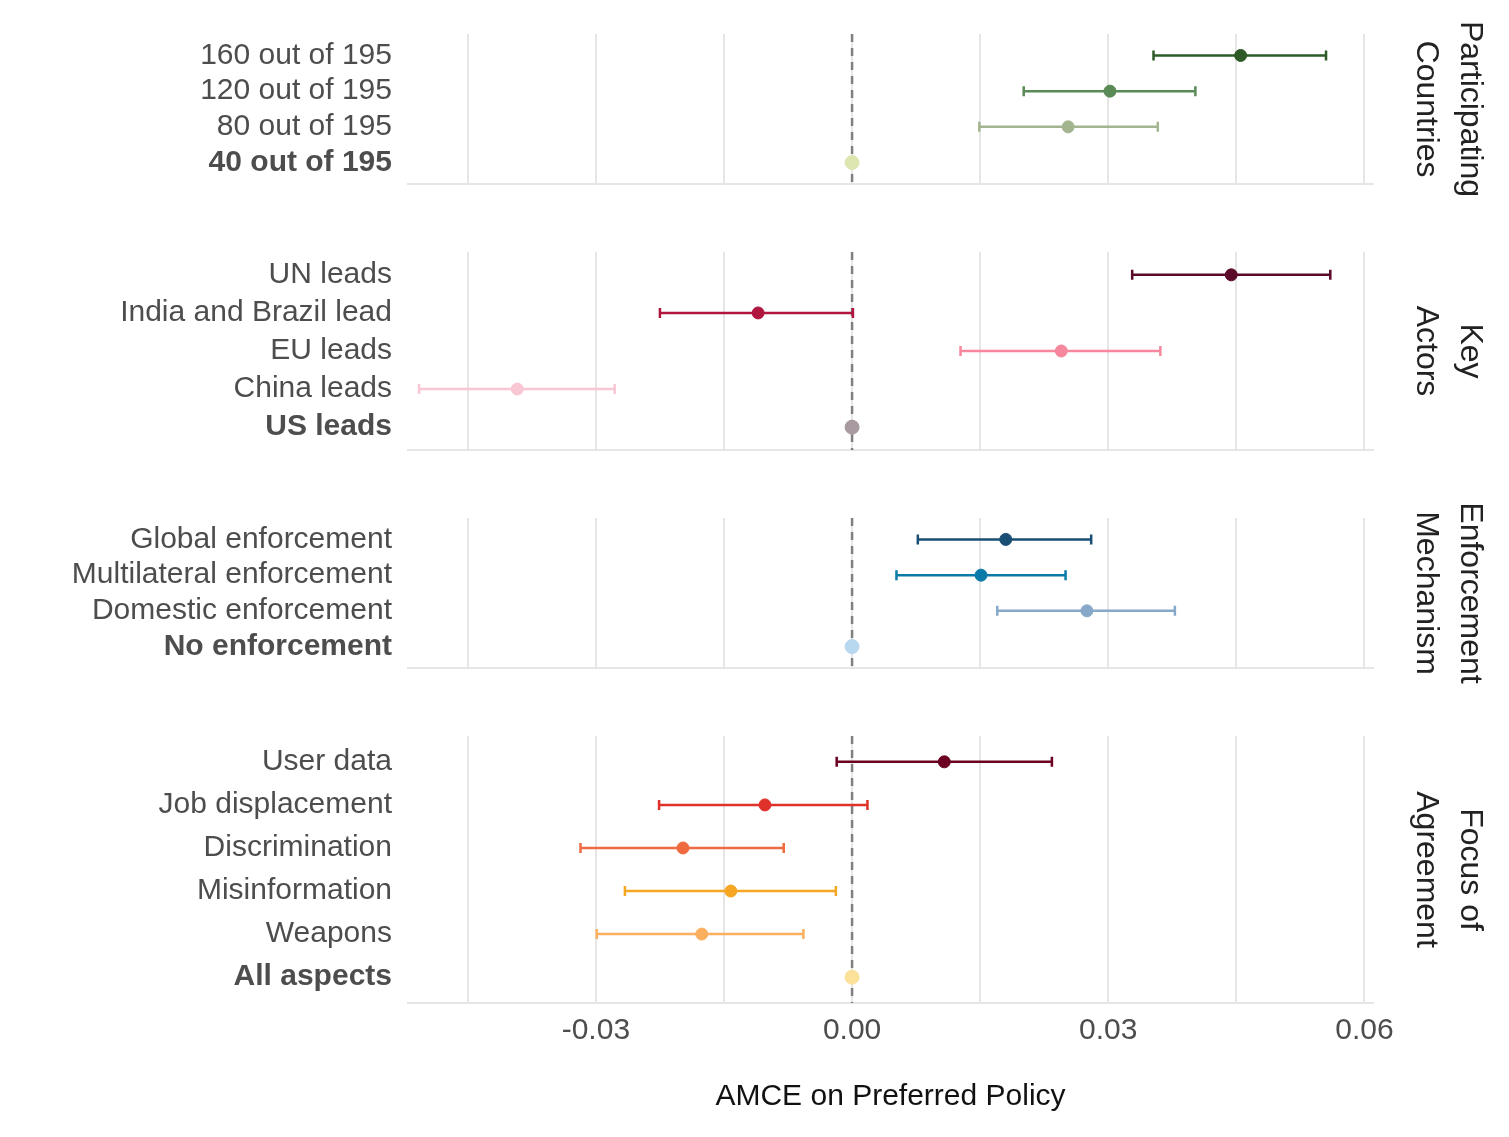 The image size is (1509, 1137). What do you see at coordinates (1450, 109) in the screenshot?
I see `y2-axis-title: Participating Countries` at bounding box center [1450, 109].